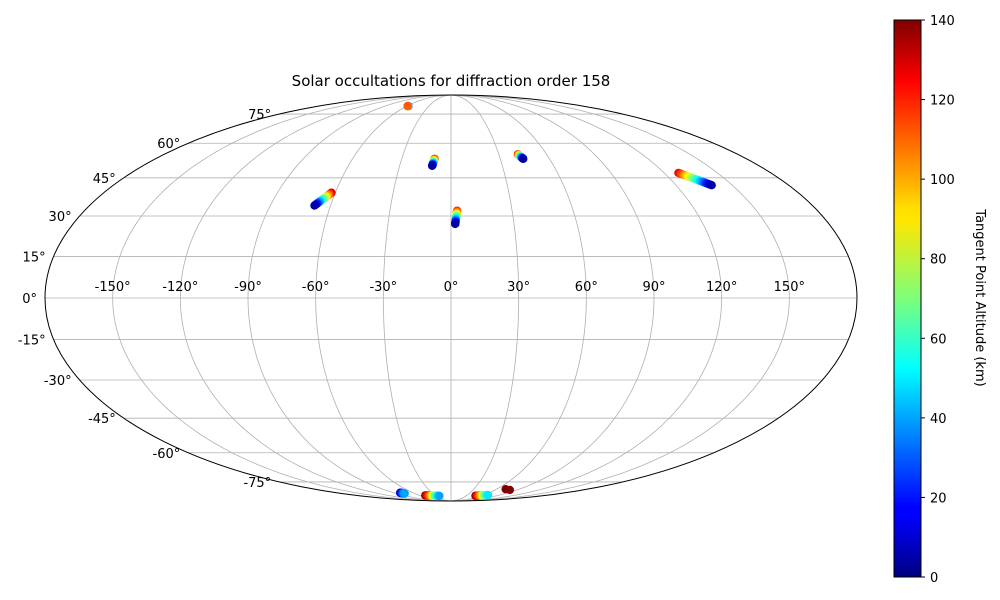 Image resolution: width=1000 pixels, height=600 pixels. What do you see at coordinates (907, 298) in the screenshot?
I see `colorbar-gradient` at bounding box center [907, 298].